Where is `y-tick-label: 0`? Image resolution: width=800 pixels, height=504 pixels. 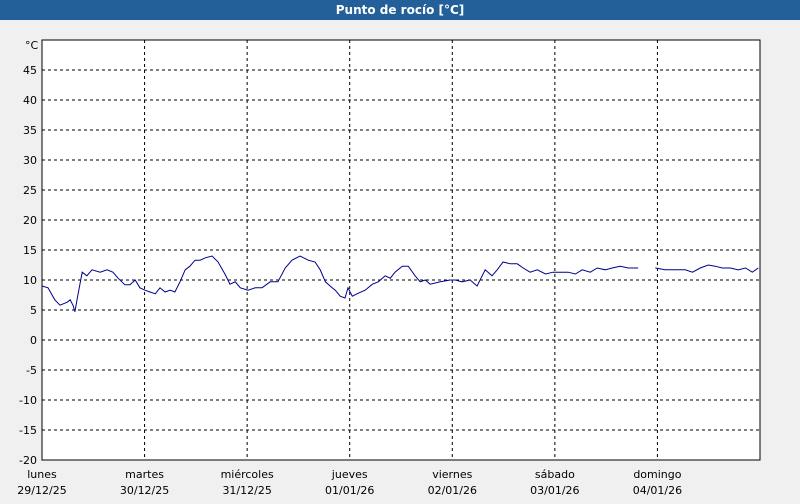
y-tick-label: 0 is located at coordinates (33, 340).